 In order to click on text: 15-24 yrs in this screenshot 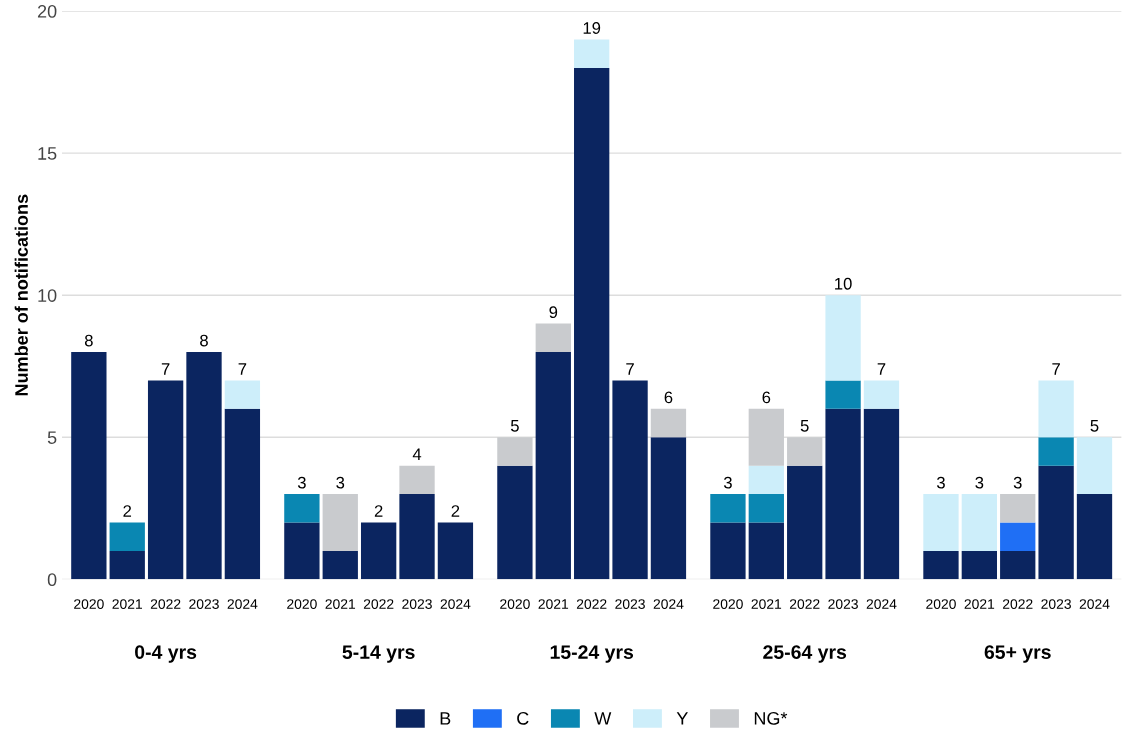, I will do `click(592, 654)`.